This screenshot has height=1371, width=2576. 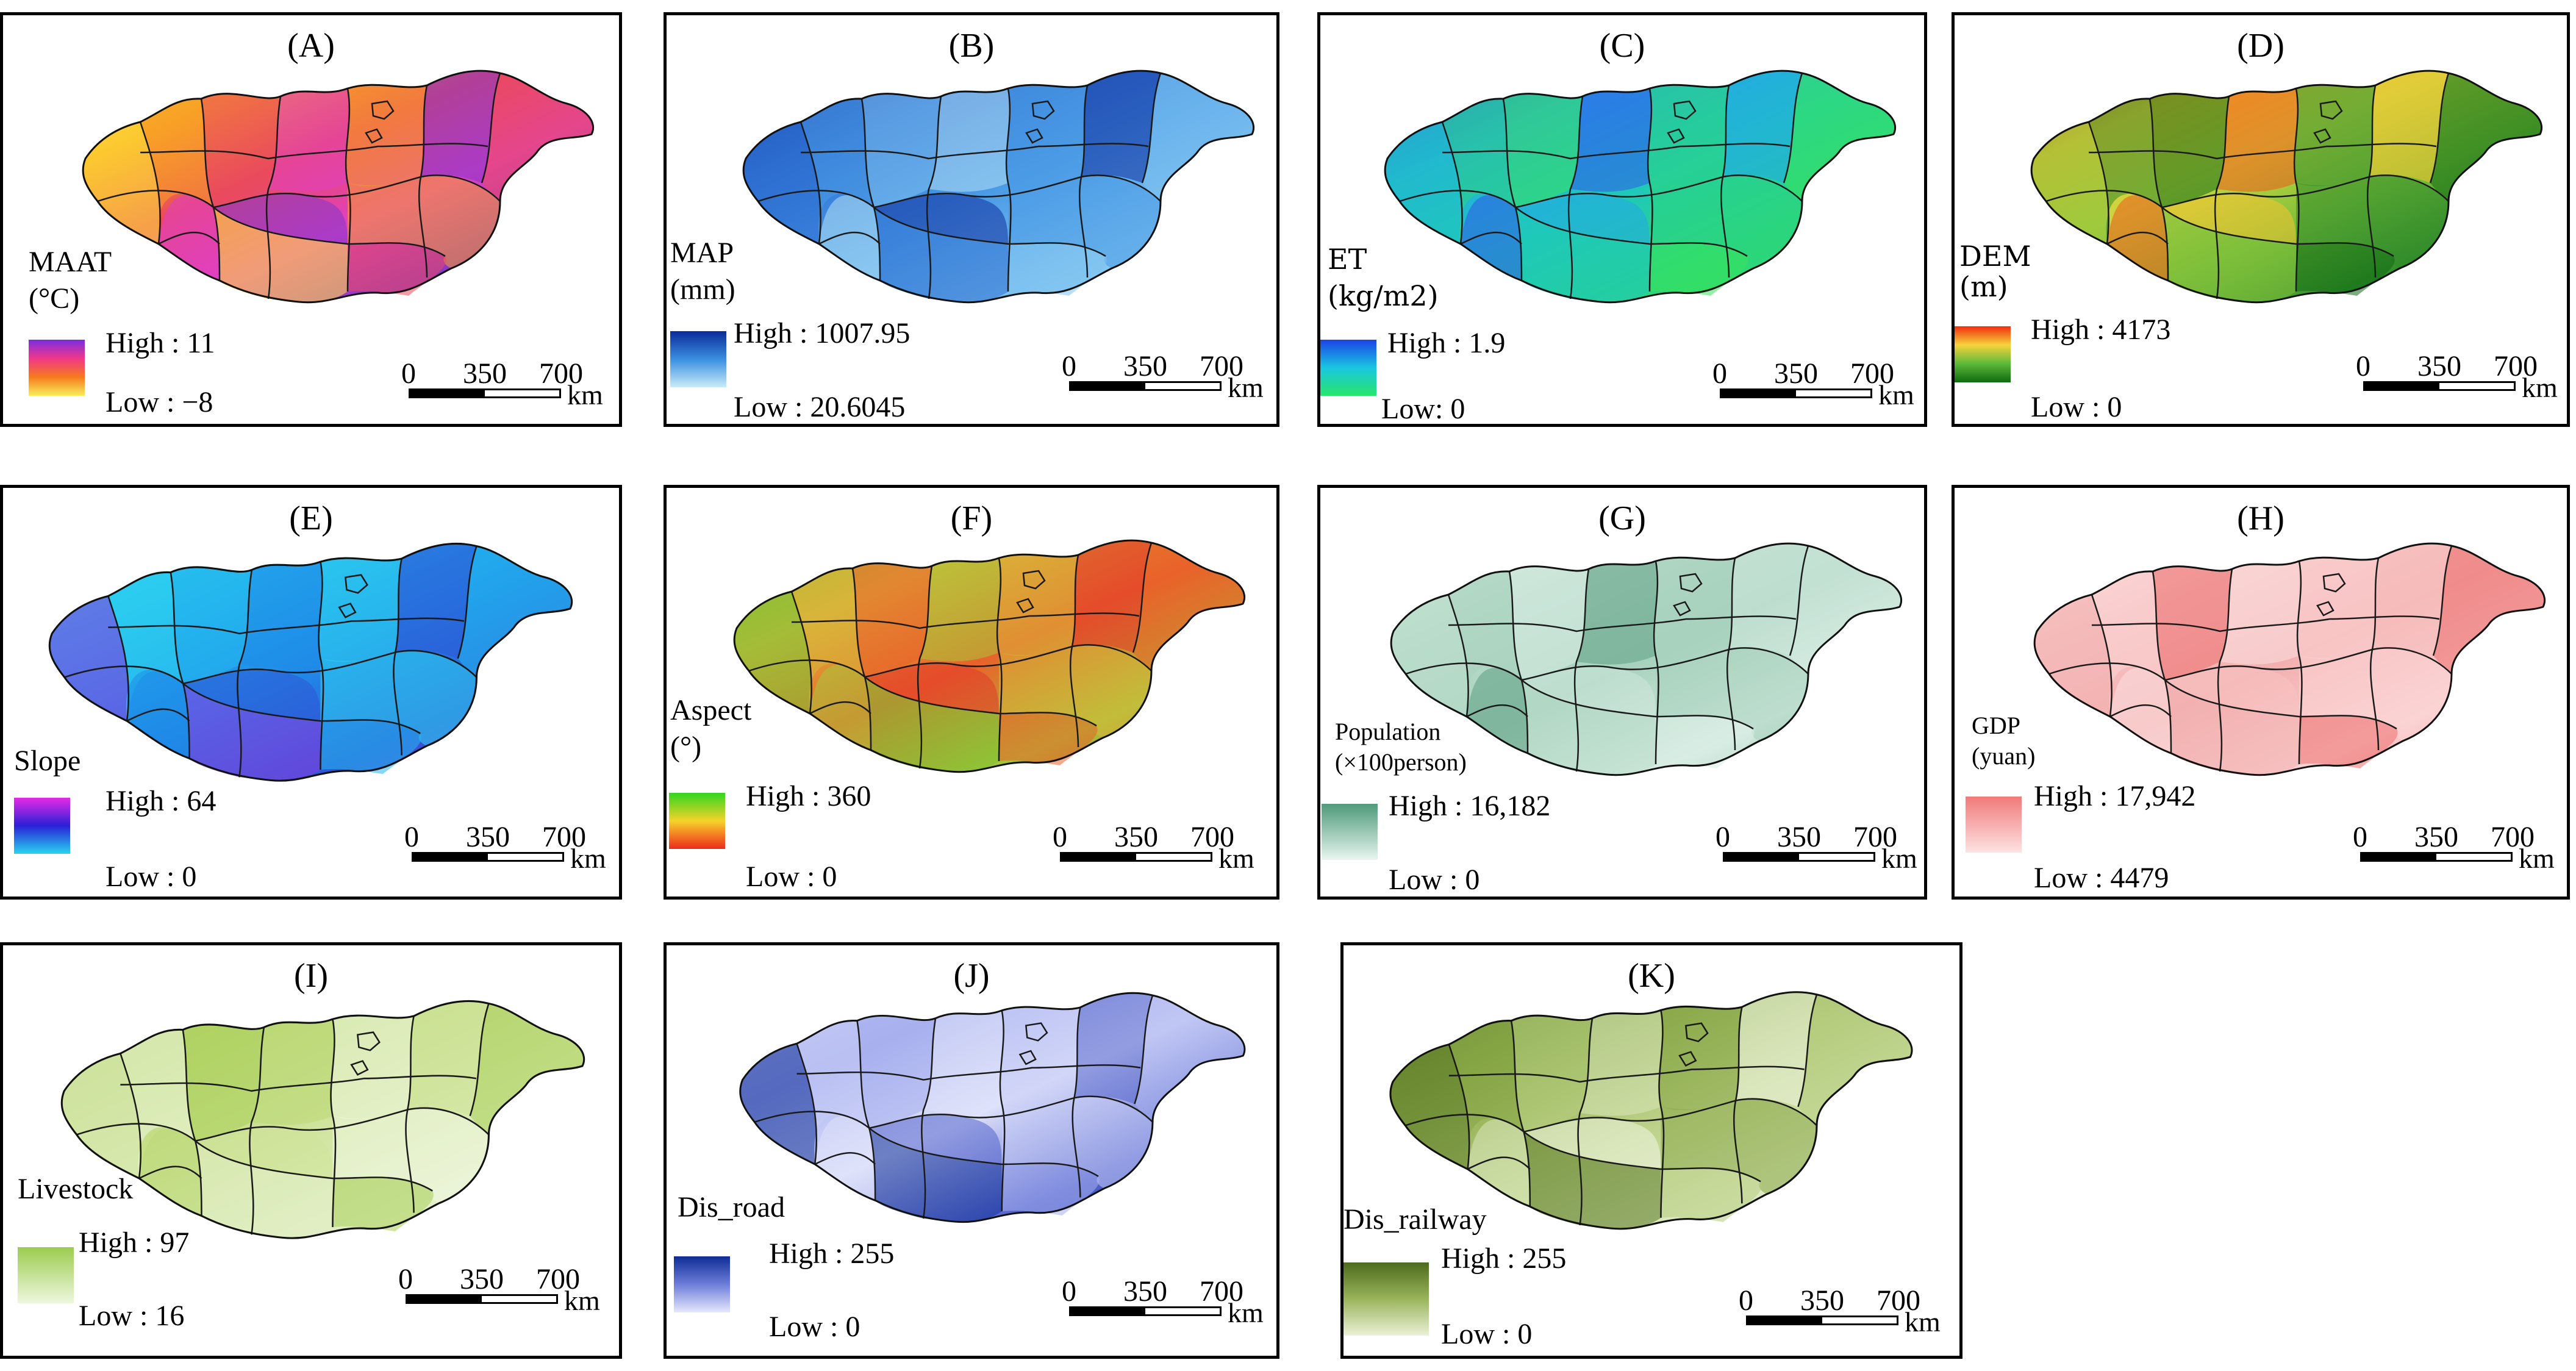 What do you see at coordinates (2260, 518) in the screenshot?
I see `panel-title: (H)` at bounding box center [2260, 518].